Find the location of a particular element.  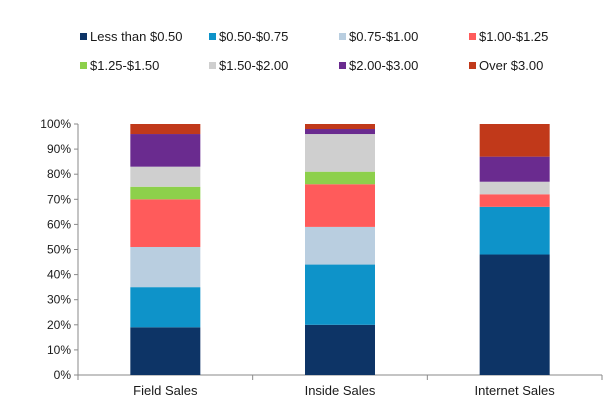

legend-label: Over $3.00 is located at coordinates (511, 65).